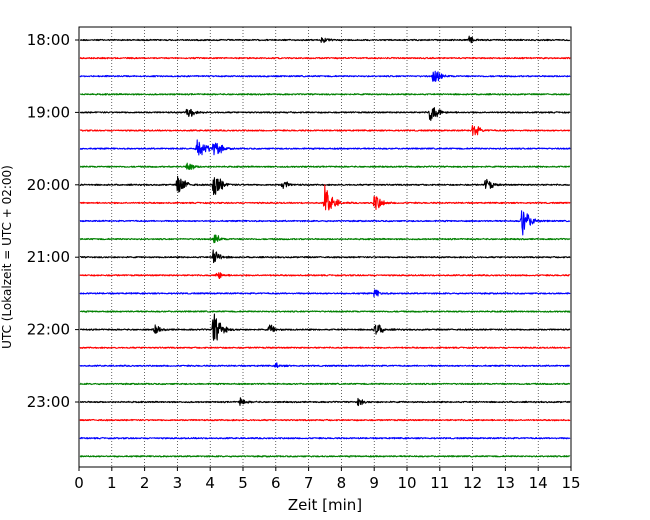 This screenshot has width=650, height=520. What do you see at coordinates (48, 402) in the screenshot?
I see `y-tick-label: 23:00` at bounding box center [48, 402].